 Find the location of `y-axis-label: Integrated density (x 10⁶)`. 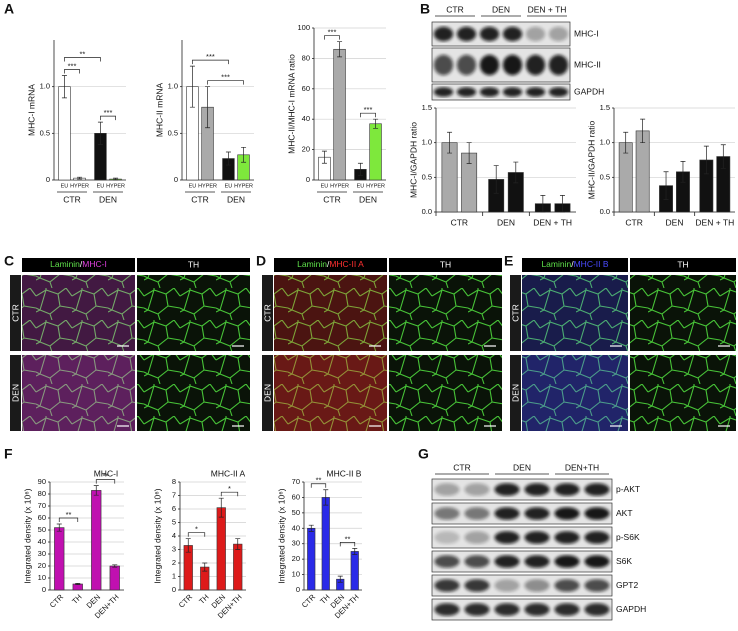

y-axis-label: Integrated density (x 10⁶) is located at coordinates (27, 535).